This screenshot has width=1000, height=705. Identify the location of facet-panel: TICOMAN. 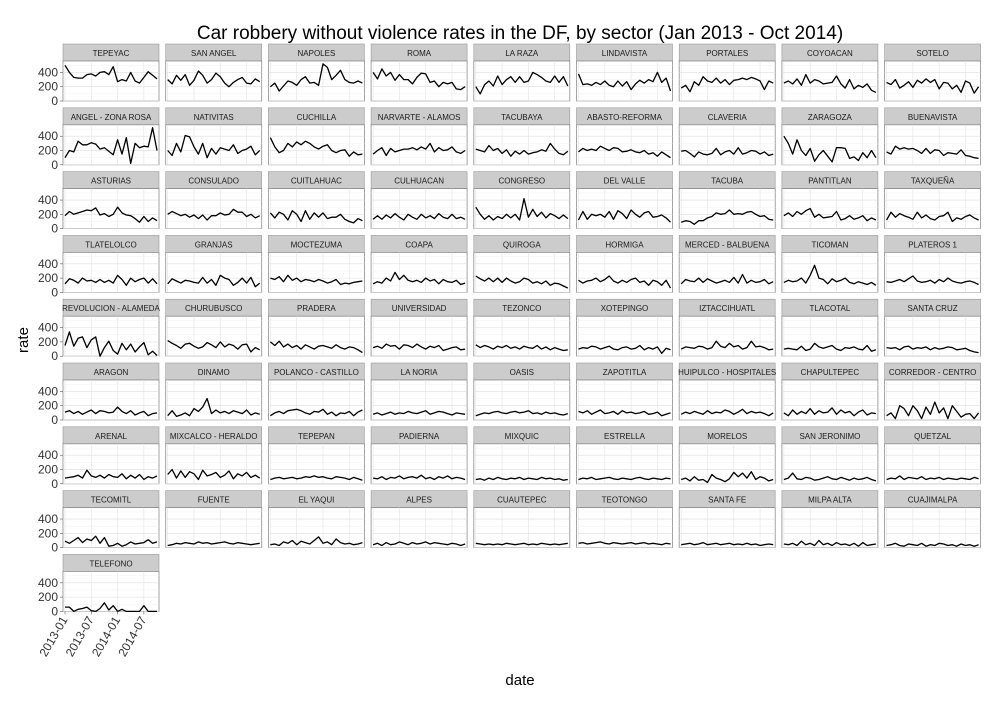
(830, 264).